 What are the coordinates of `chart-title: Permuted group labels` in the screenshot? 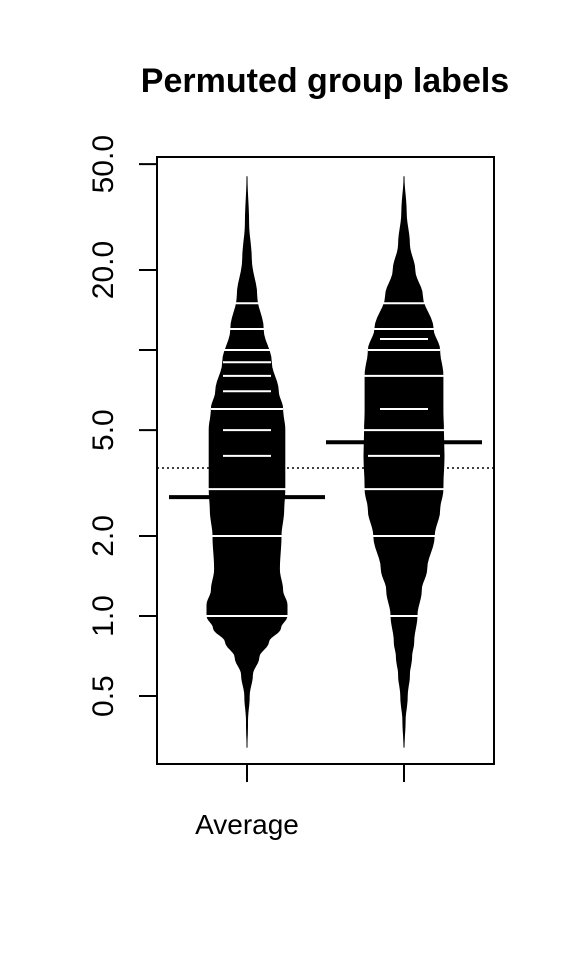 It's located at (325, 81).